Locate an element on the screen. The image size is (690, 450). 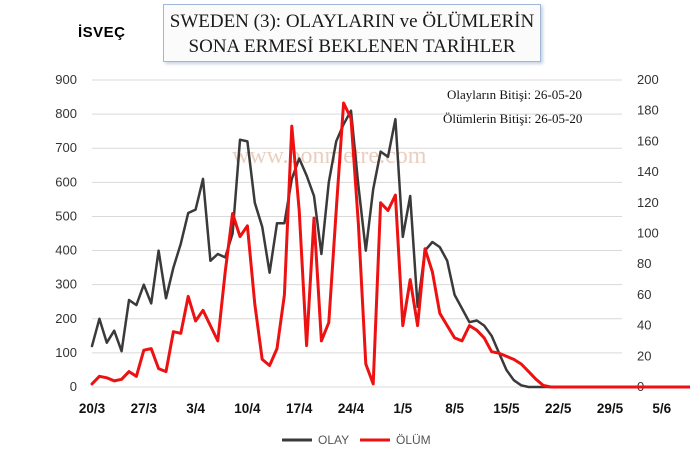
x-tick-label: 15/5 is located at coordinates (506, 408).